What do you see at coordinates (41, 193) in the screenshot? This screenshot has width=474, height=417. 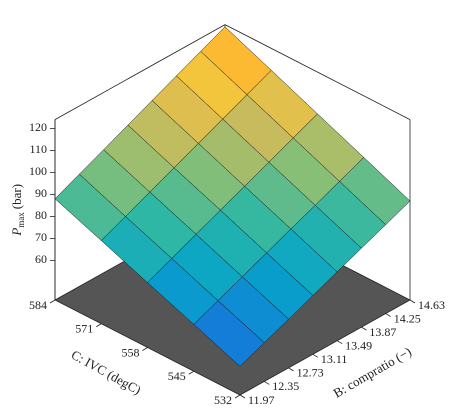 I see `z-tick-label: 90` at bounding box center [41, 193].